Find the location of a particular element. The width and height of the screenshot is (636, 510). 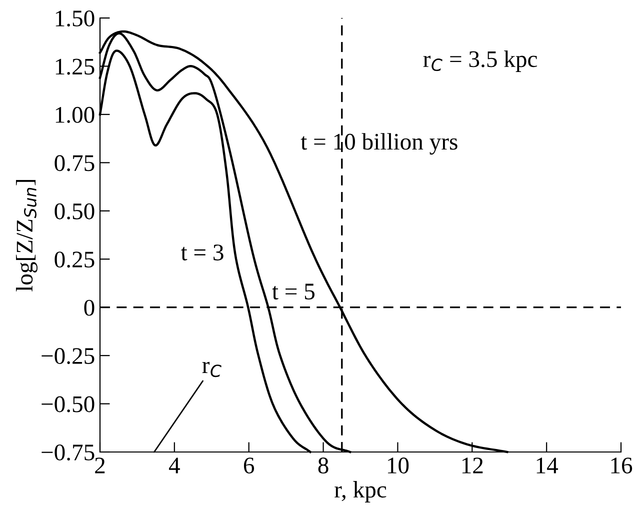

y-tick-label: 0.25 is located at coordinates (74, 260).